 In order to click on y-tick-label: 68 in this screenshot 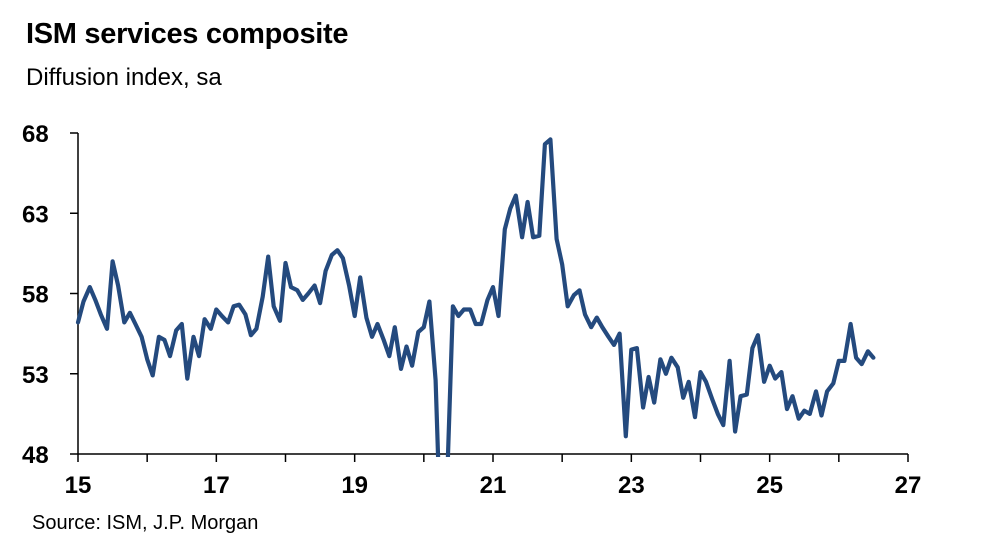, I will do `click(35, 134)`.